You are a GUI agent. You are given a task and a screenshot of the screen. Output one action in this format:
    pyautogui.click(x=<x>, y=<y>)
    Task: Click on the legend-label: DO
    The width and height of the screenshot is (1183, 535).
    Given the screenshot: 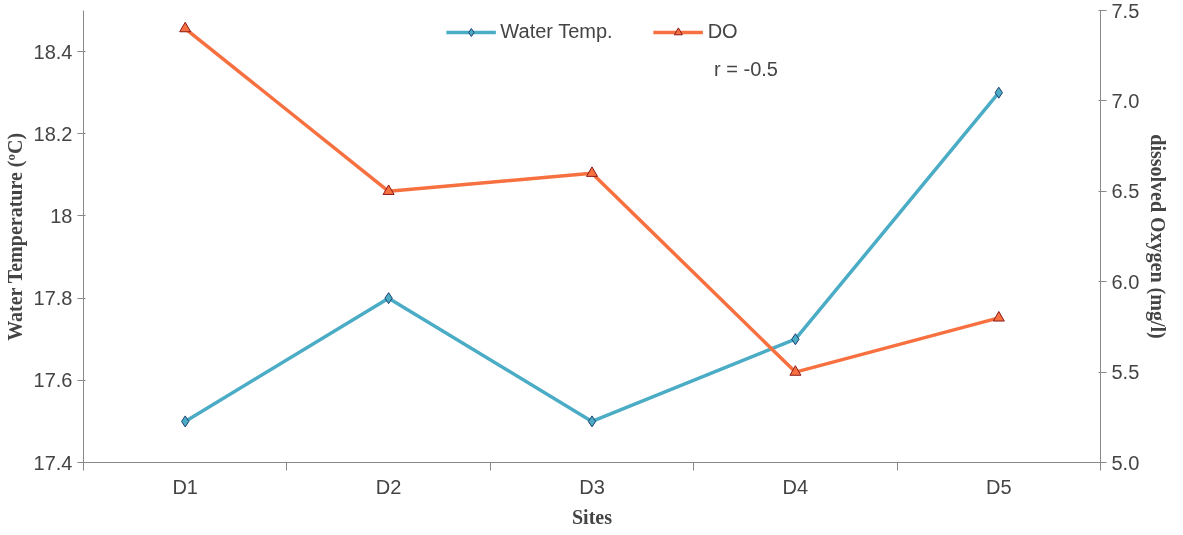 What is the action you would take?
    pyautogui.click(x=722, y=31)
    